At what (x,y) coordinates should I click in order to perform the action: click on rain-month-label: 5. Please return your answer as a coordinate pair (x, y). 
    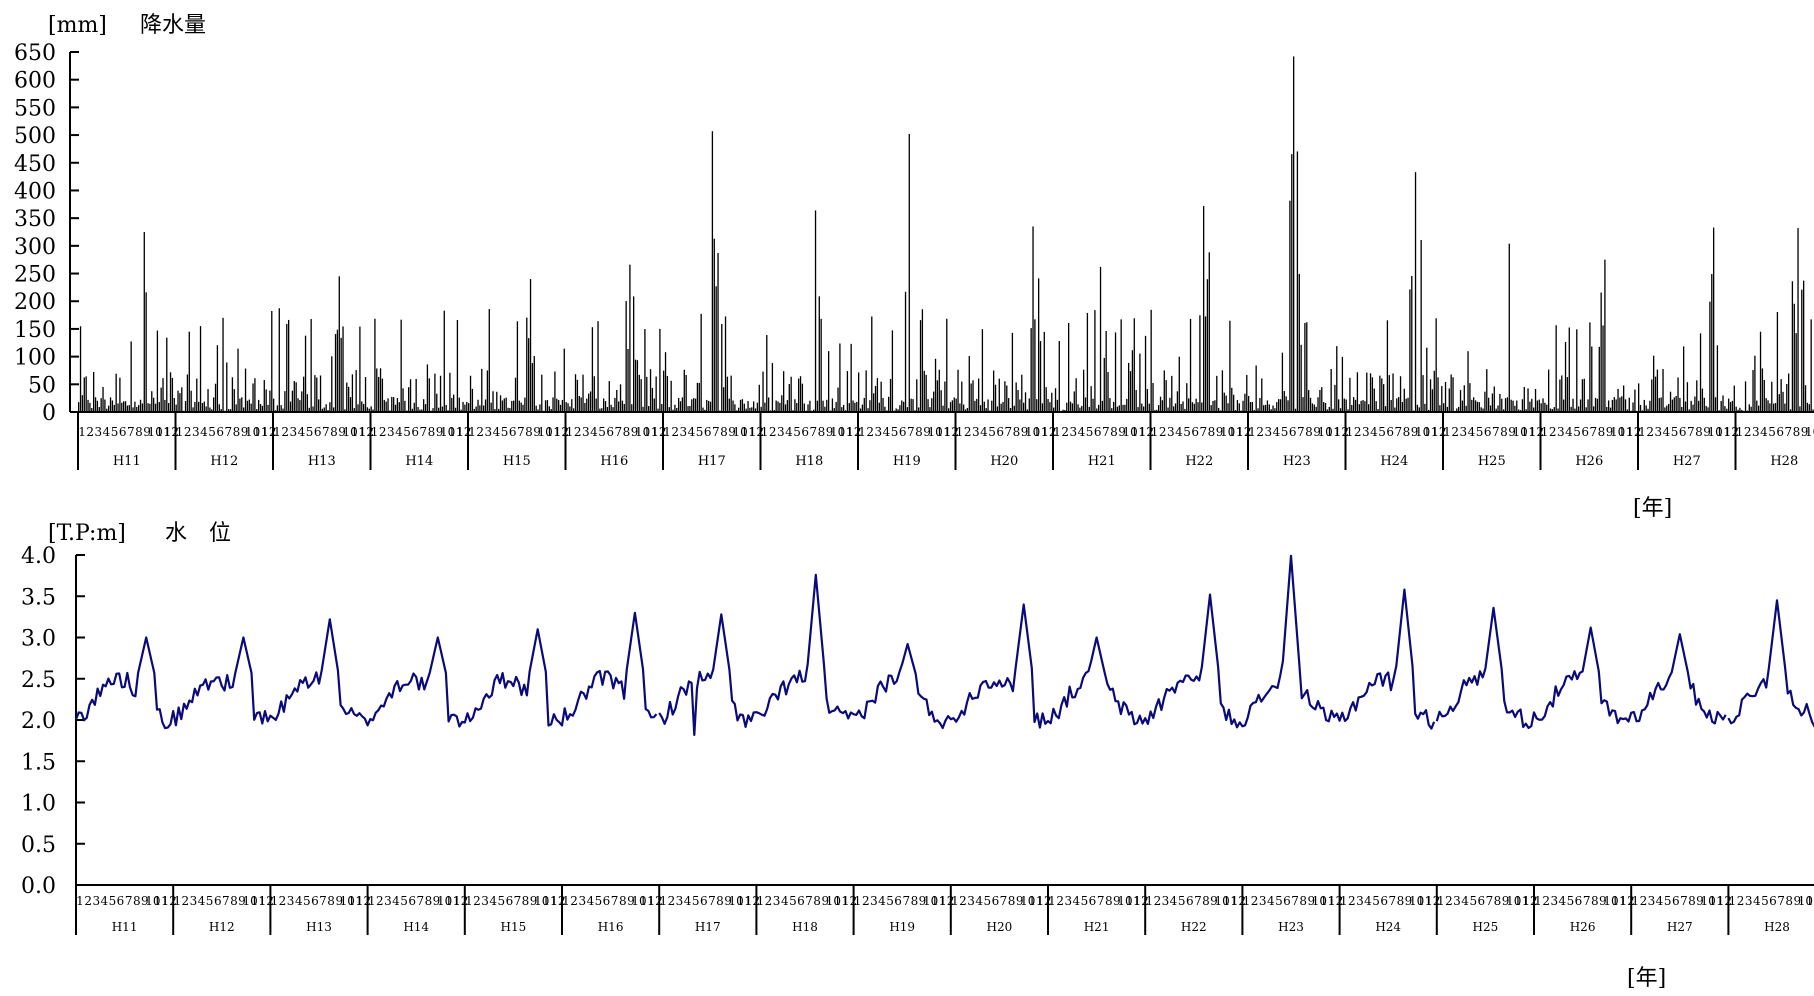
    Looking at the image, I should click on (1285, 432).